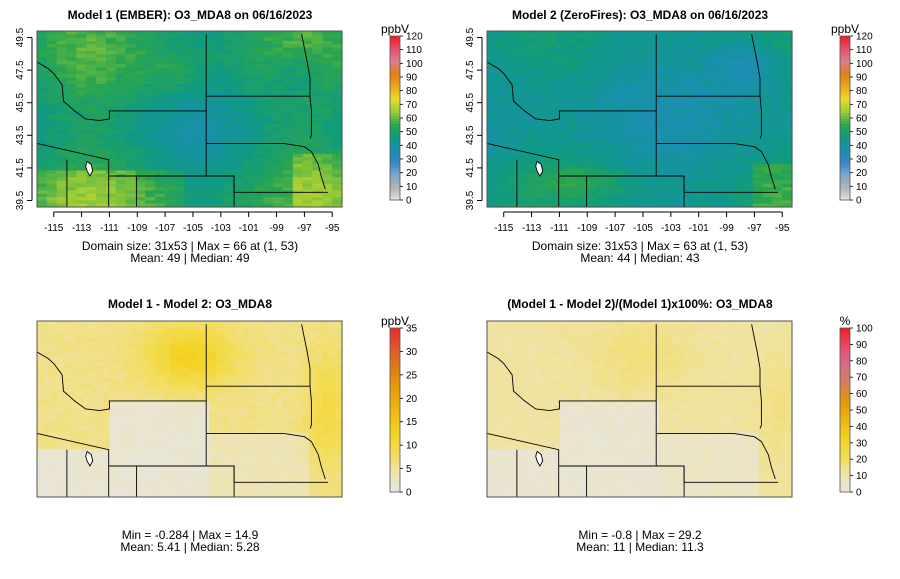  I want to click on legend-tick-label: 100, so click(864, 64).